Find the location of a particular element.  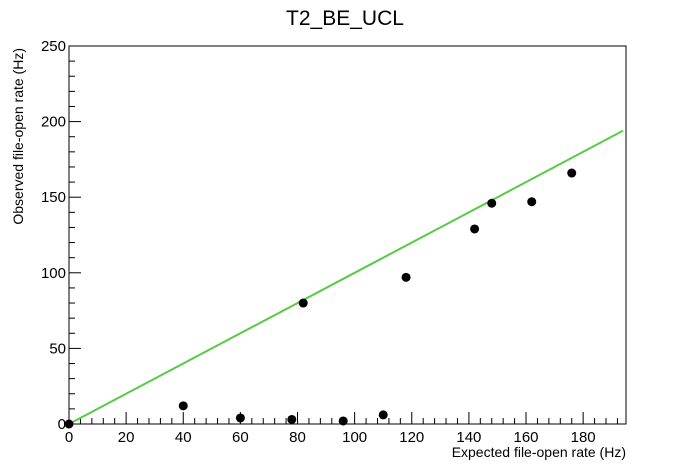

y-tick-label: 250 is located at coordinates (53, 46).